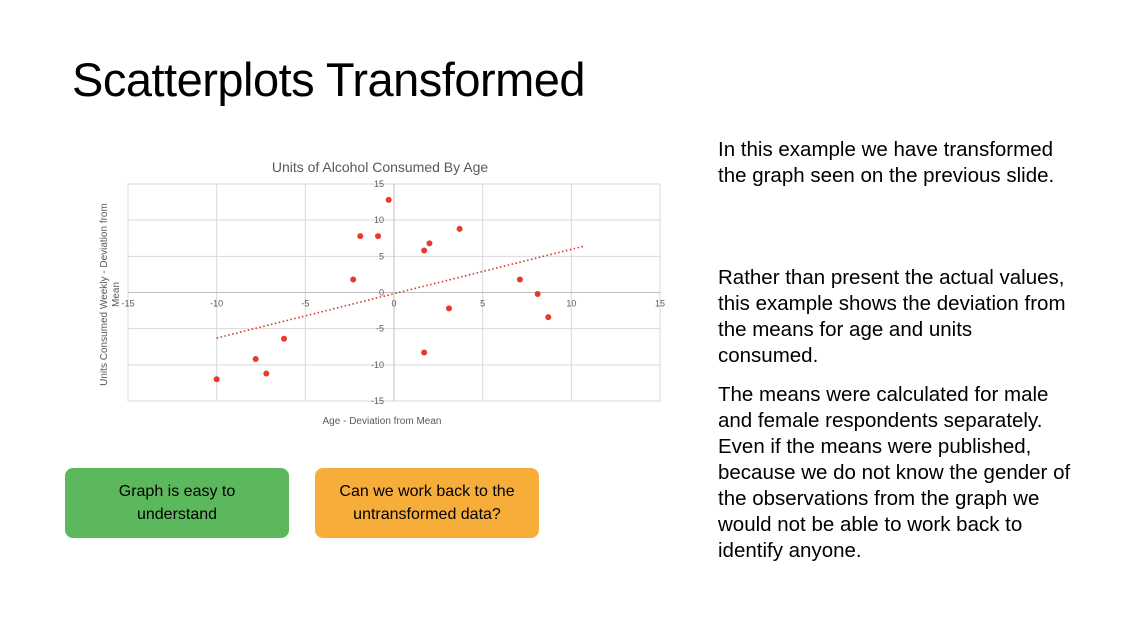 Image resolution: width=1132 pixels, height=627 pixels. I want to click on x-tick-label: -15, so click(127, 304).